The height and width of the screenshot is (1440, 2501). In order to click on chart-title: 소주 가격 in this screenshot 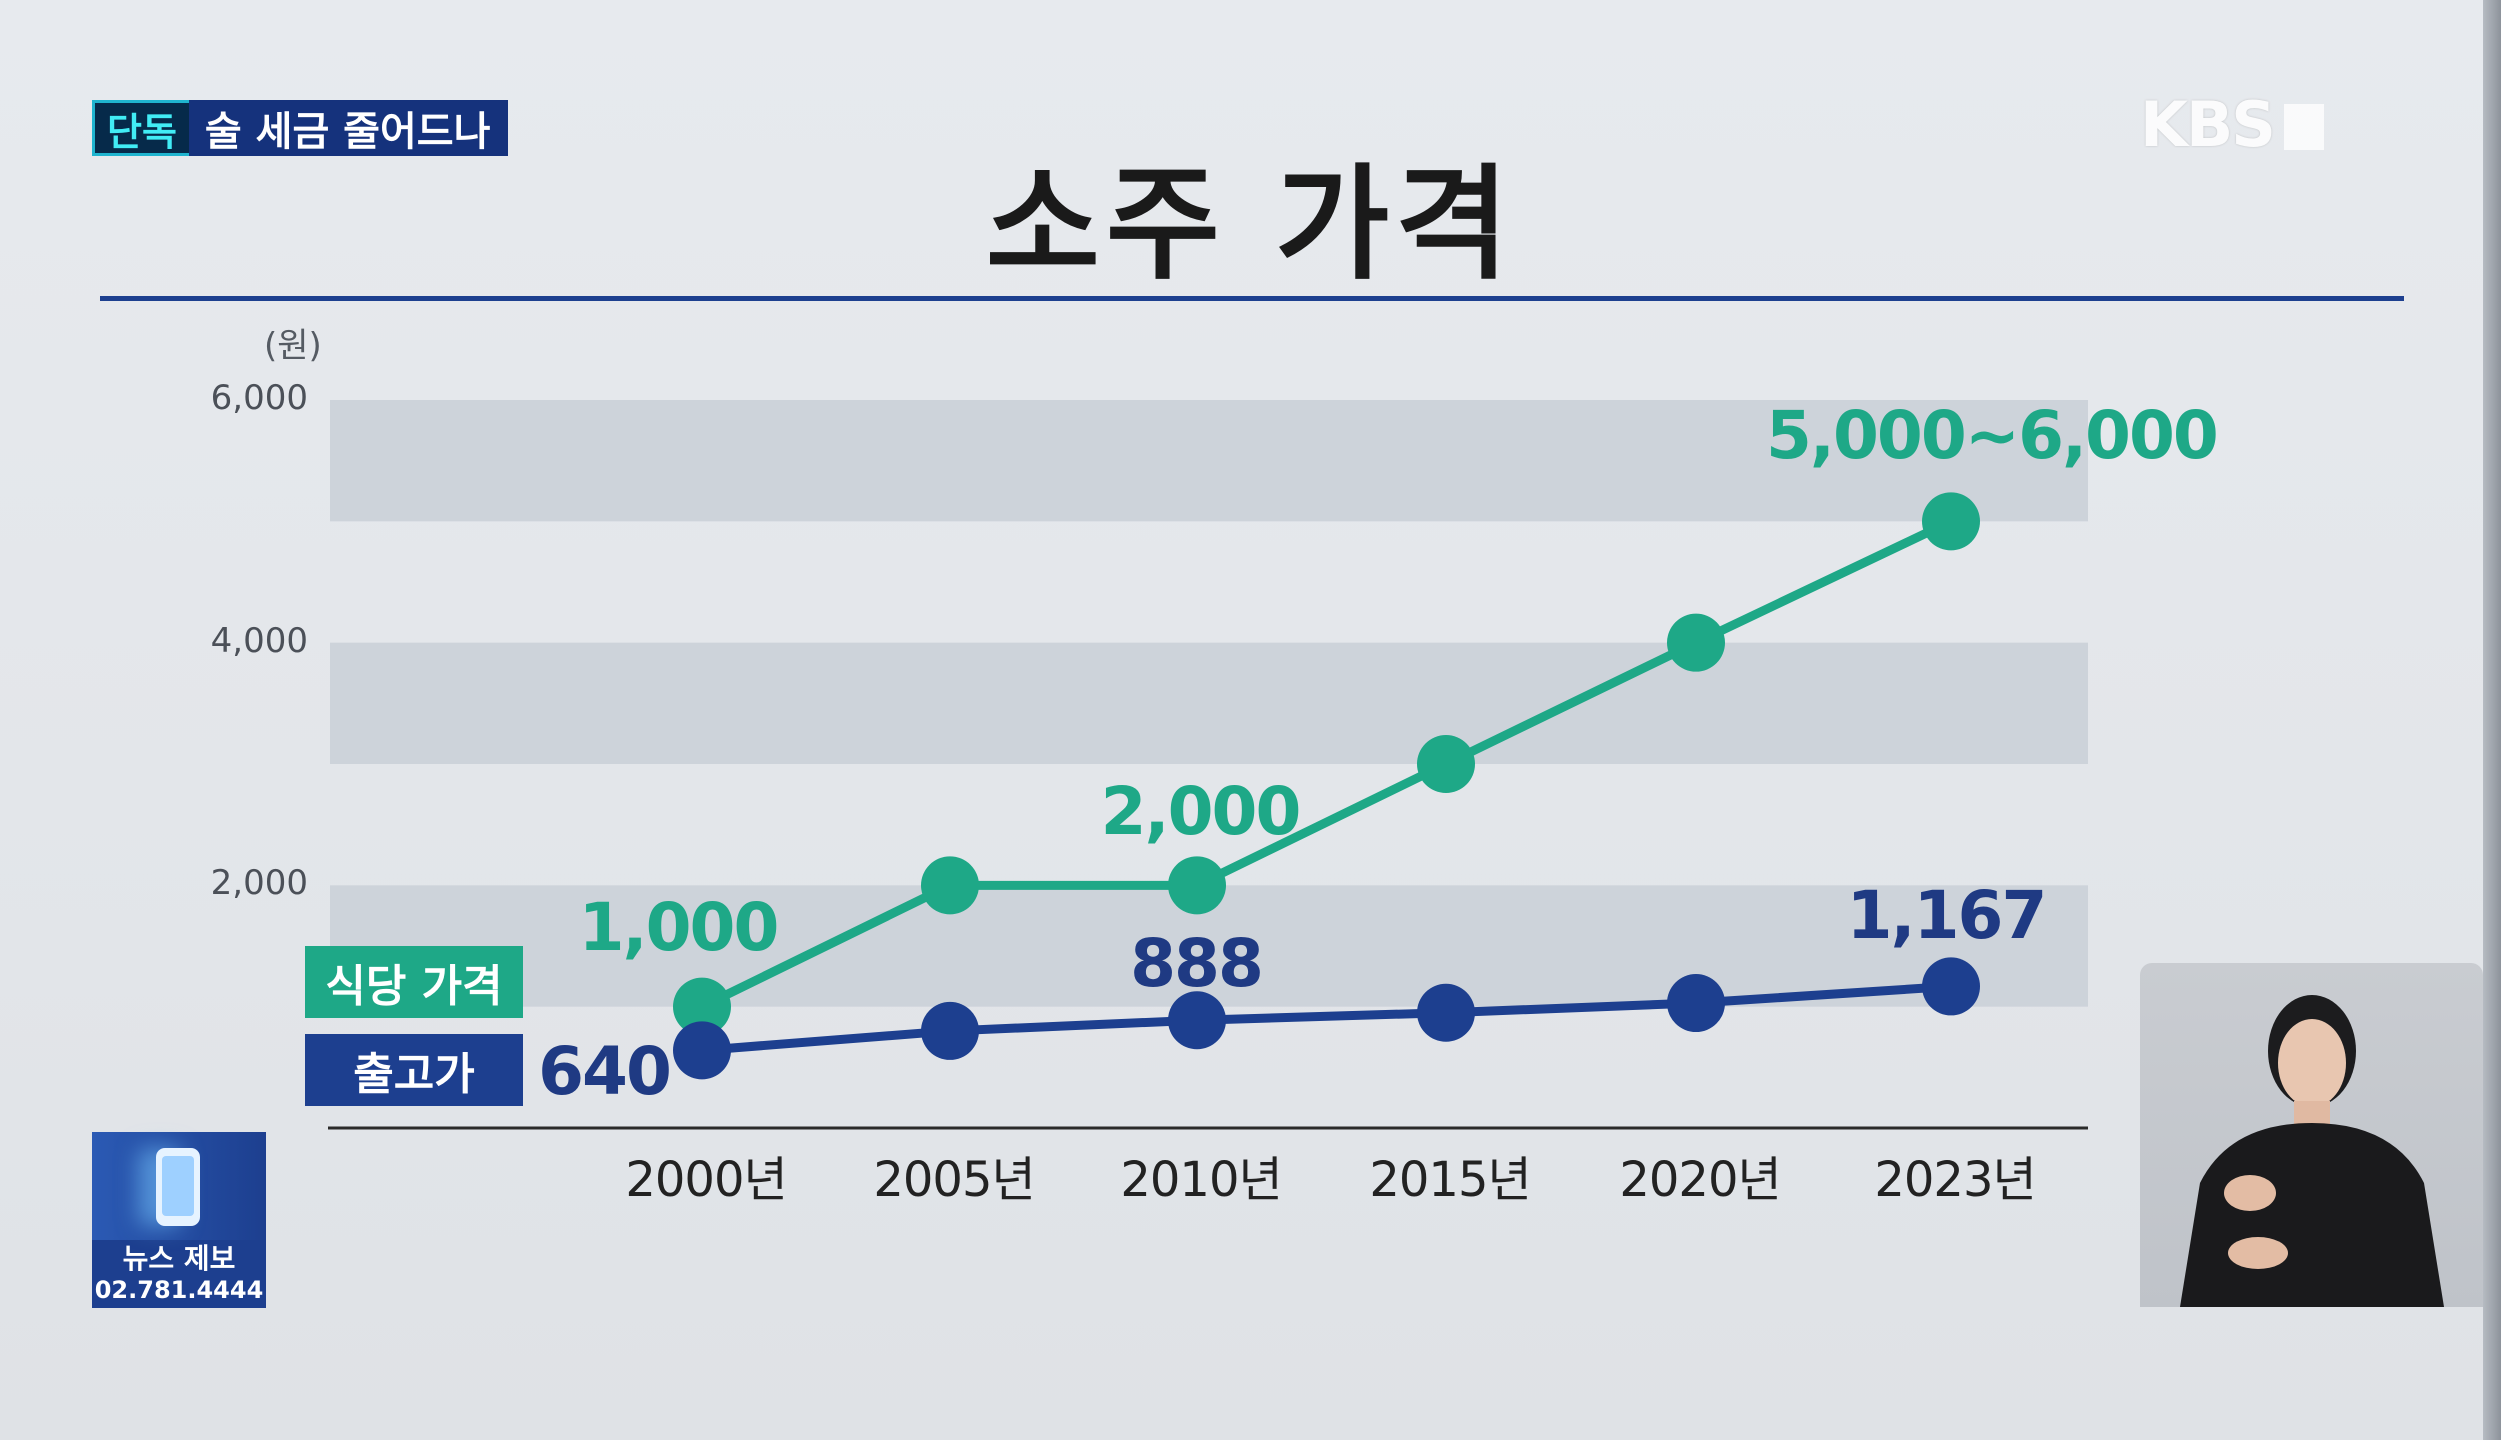, I will do `click(1250, 225)`.